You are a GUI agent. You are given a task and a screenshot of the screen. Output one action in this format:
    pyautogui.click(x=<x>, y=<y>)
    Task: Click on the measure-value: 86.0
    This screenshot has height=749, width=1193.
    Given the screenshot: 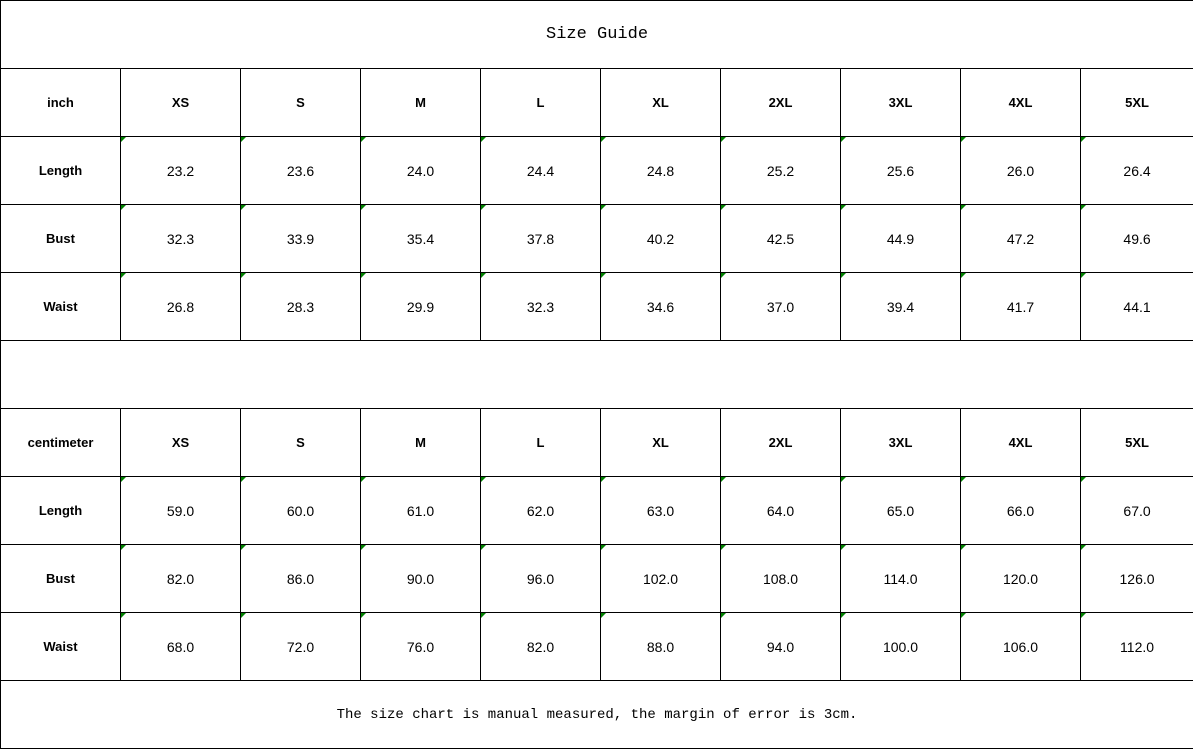 What is the action you would take?
    pyautogui.click(x=300, y=578)
    